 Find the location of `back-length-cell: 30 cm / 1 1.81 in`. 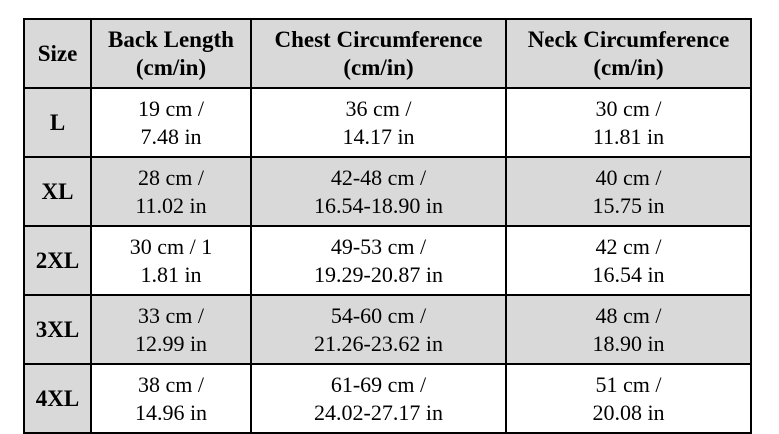

back-length-cell: 30 cm / 1 1.81 in is located at coordinates (171, 260).